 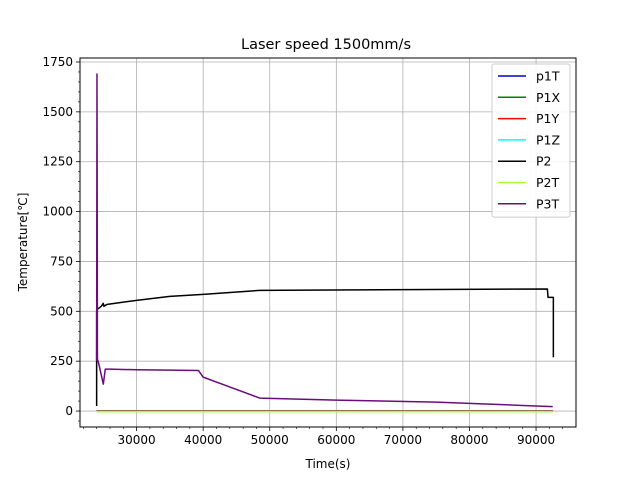 I want to click on x-tick-label: 60000, so click(x=336, y=440).